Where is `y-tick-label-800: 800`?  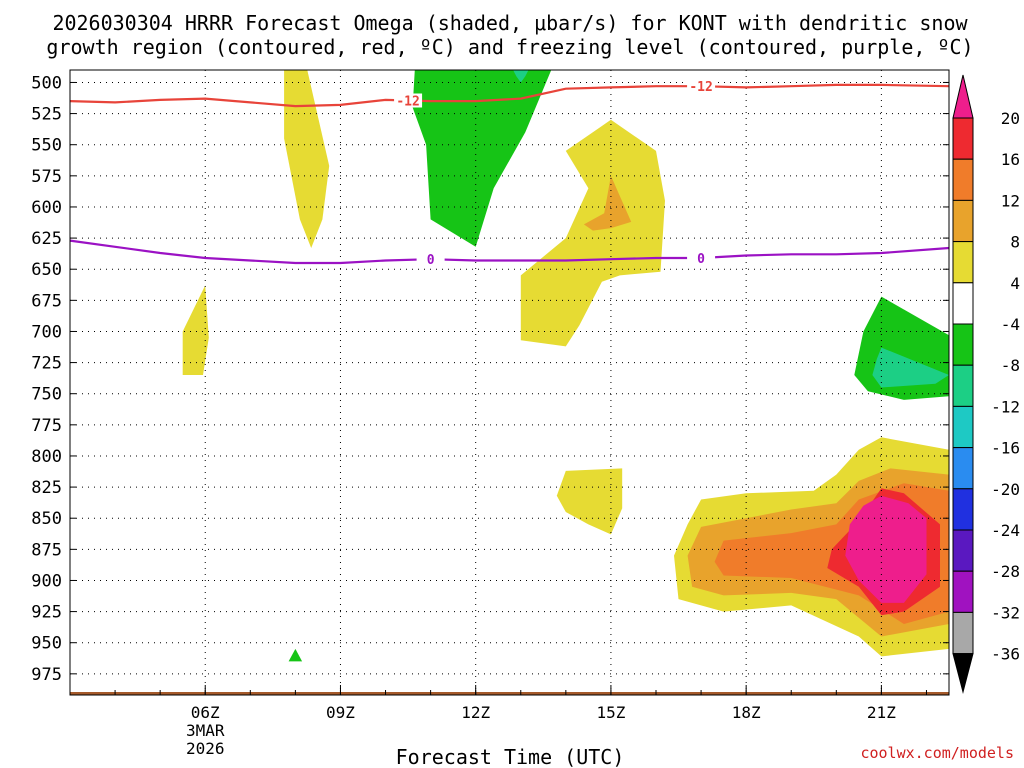 y-tick-label-800: 800 is located at coordinates (46, 457).